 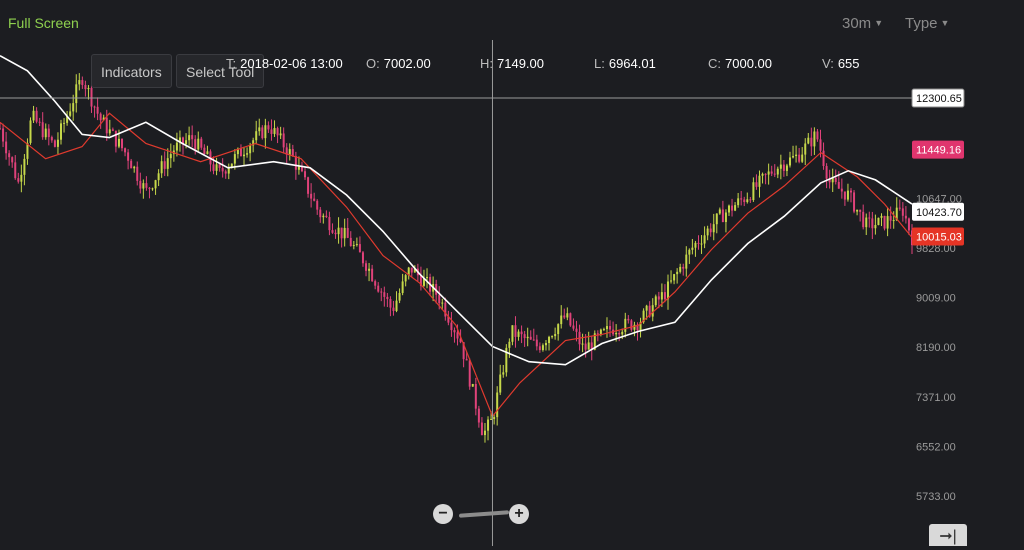 I want to click on zoom-out-button: −, so click(x=443, y=514).